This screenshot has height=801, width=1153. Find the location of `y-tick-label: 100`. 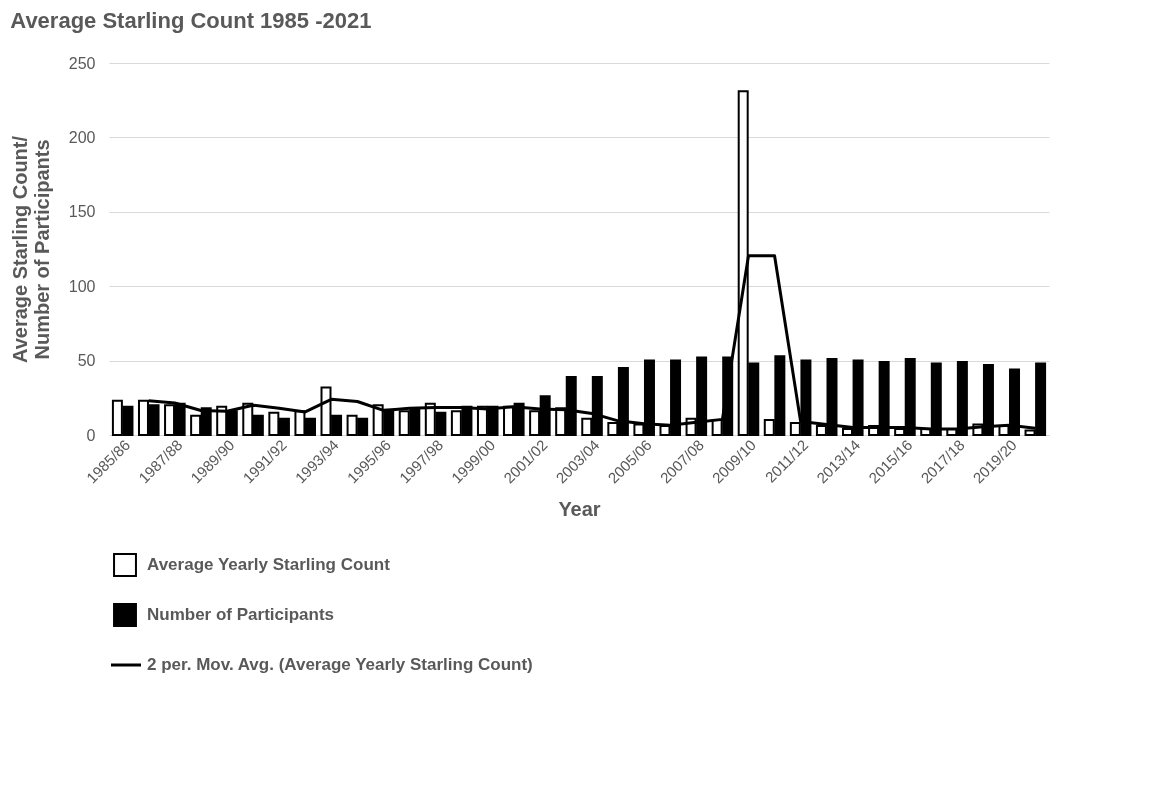

y-tick-label: 100 is located at coordinates (82, 286).